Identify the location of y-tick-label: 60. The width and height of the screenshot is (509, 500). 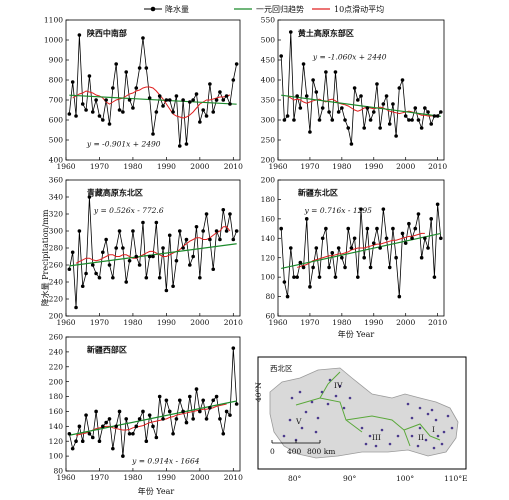
(270, 316).